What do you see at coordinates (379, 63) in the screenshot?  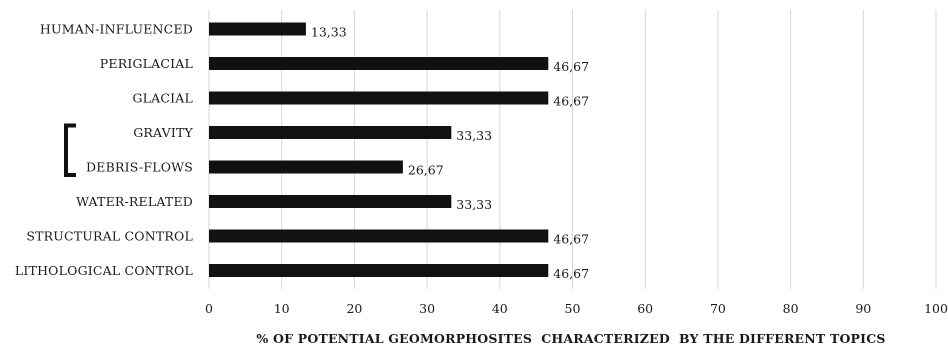 I see `bar-periglacial` at bounding box center [379, 63].